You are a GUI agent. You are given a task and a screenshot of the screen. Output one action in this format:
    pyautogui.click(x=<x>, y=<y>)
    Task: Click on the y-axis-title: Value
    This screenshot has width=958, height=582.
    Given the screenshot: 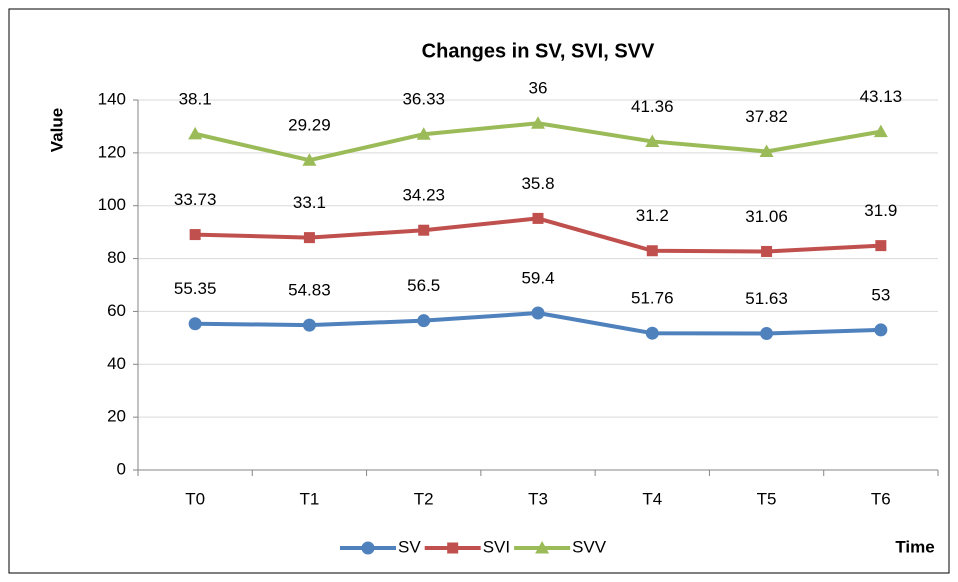 What is the action you would take?
    pyautogui.click(x=56, y=130)
    